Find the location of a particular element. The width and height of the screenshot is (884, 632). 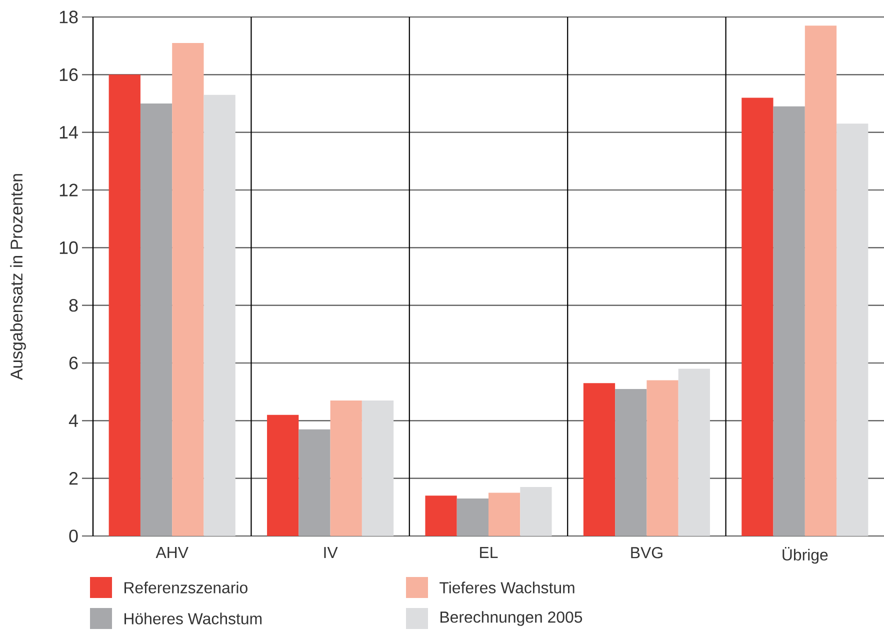

legend-label: Höheres Wachstum is located at coordinates (193, 618).